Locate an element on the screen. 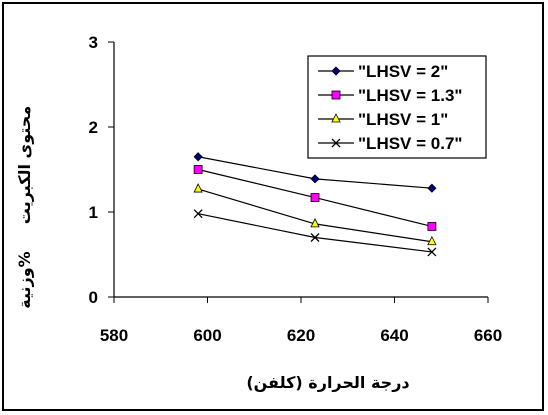 The height and width of the screenshot is (415, 548). y-axis-title: محتوى الكبريت %وزنية is located at coordinates (24, 207).